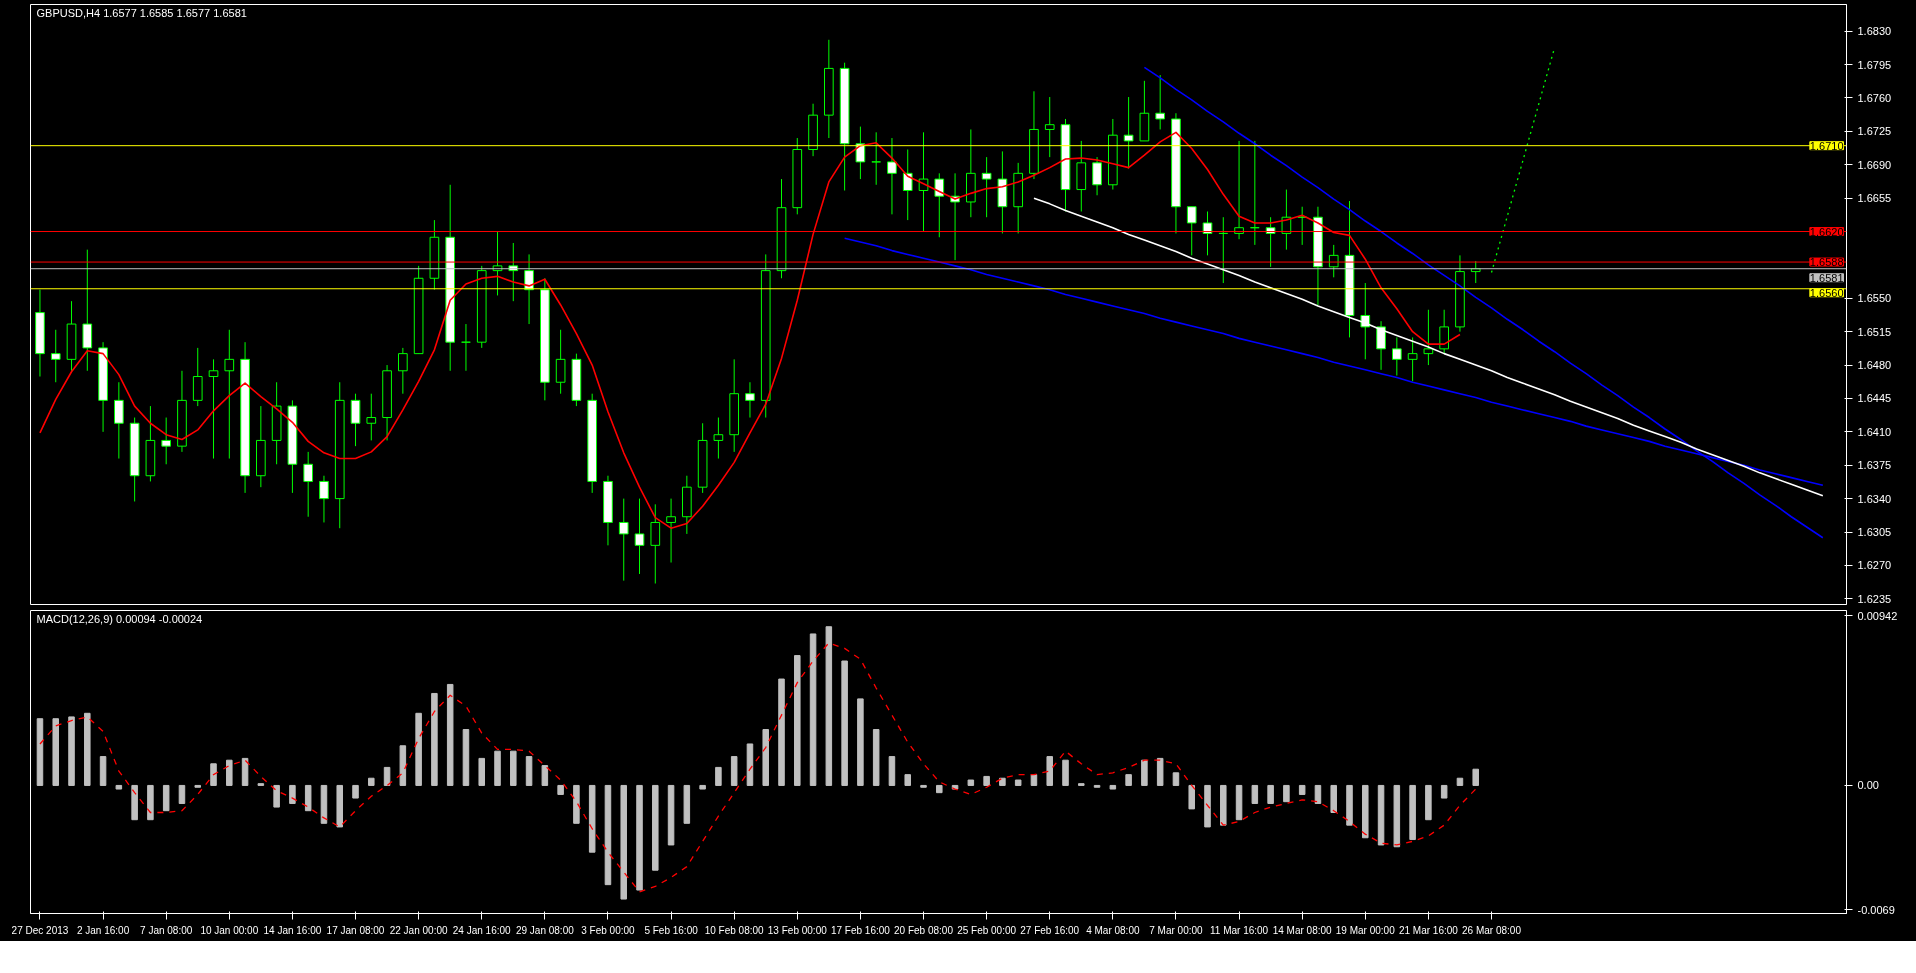 The height and width of the screenshot is (973, 1916). What do you see at coordinates (1874, 365) in the screenshot?
I see `y-tick-label: 1.6480` at bounding box center [1874, 365].